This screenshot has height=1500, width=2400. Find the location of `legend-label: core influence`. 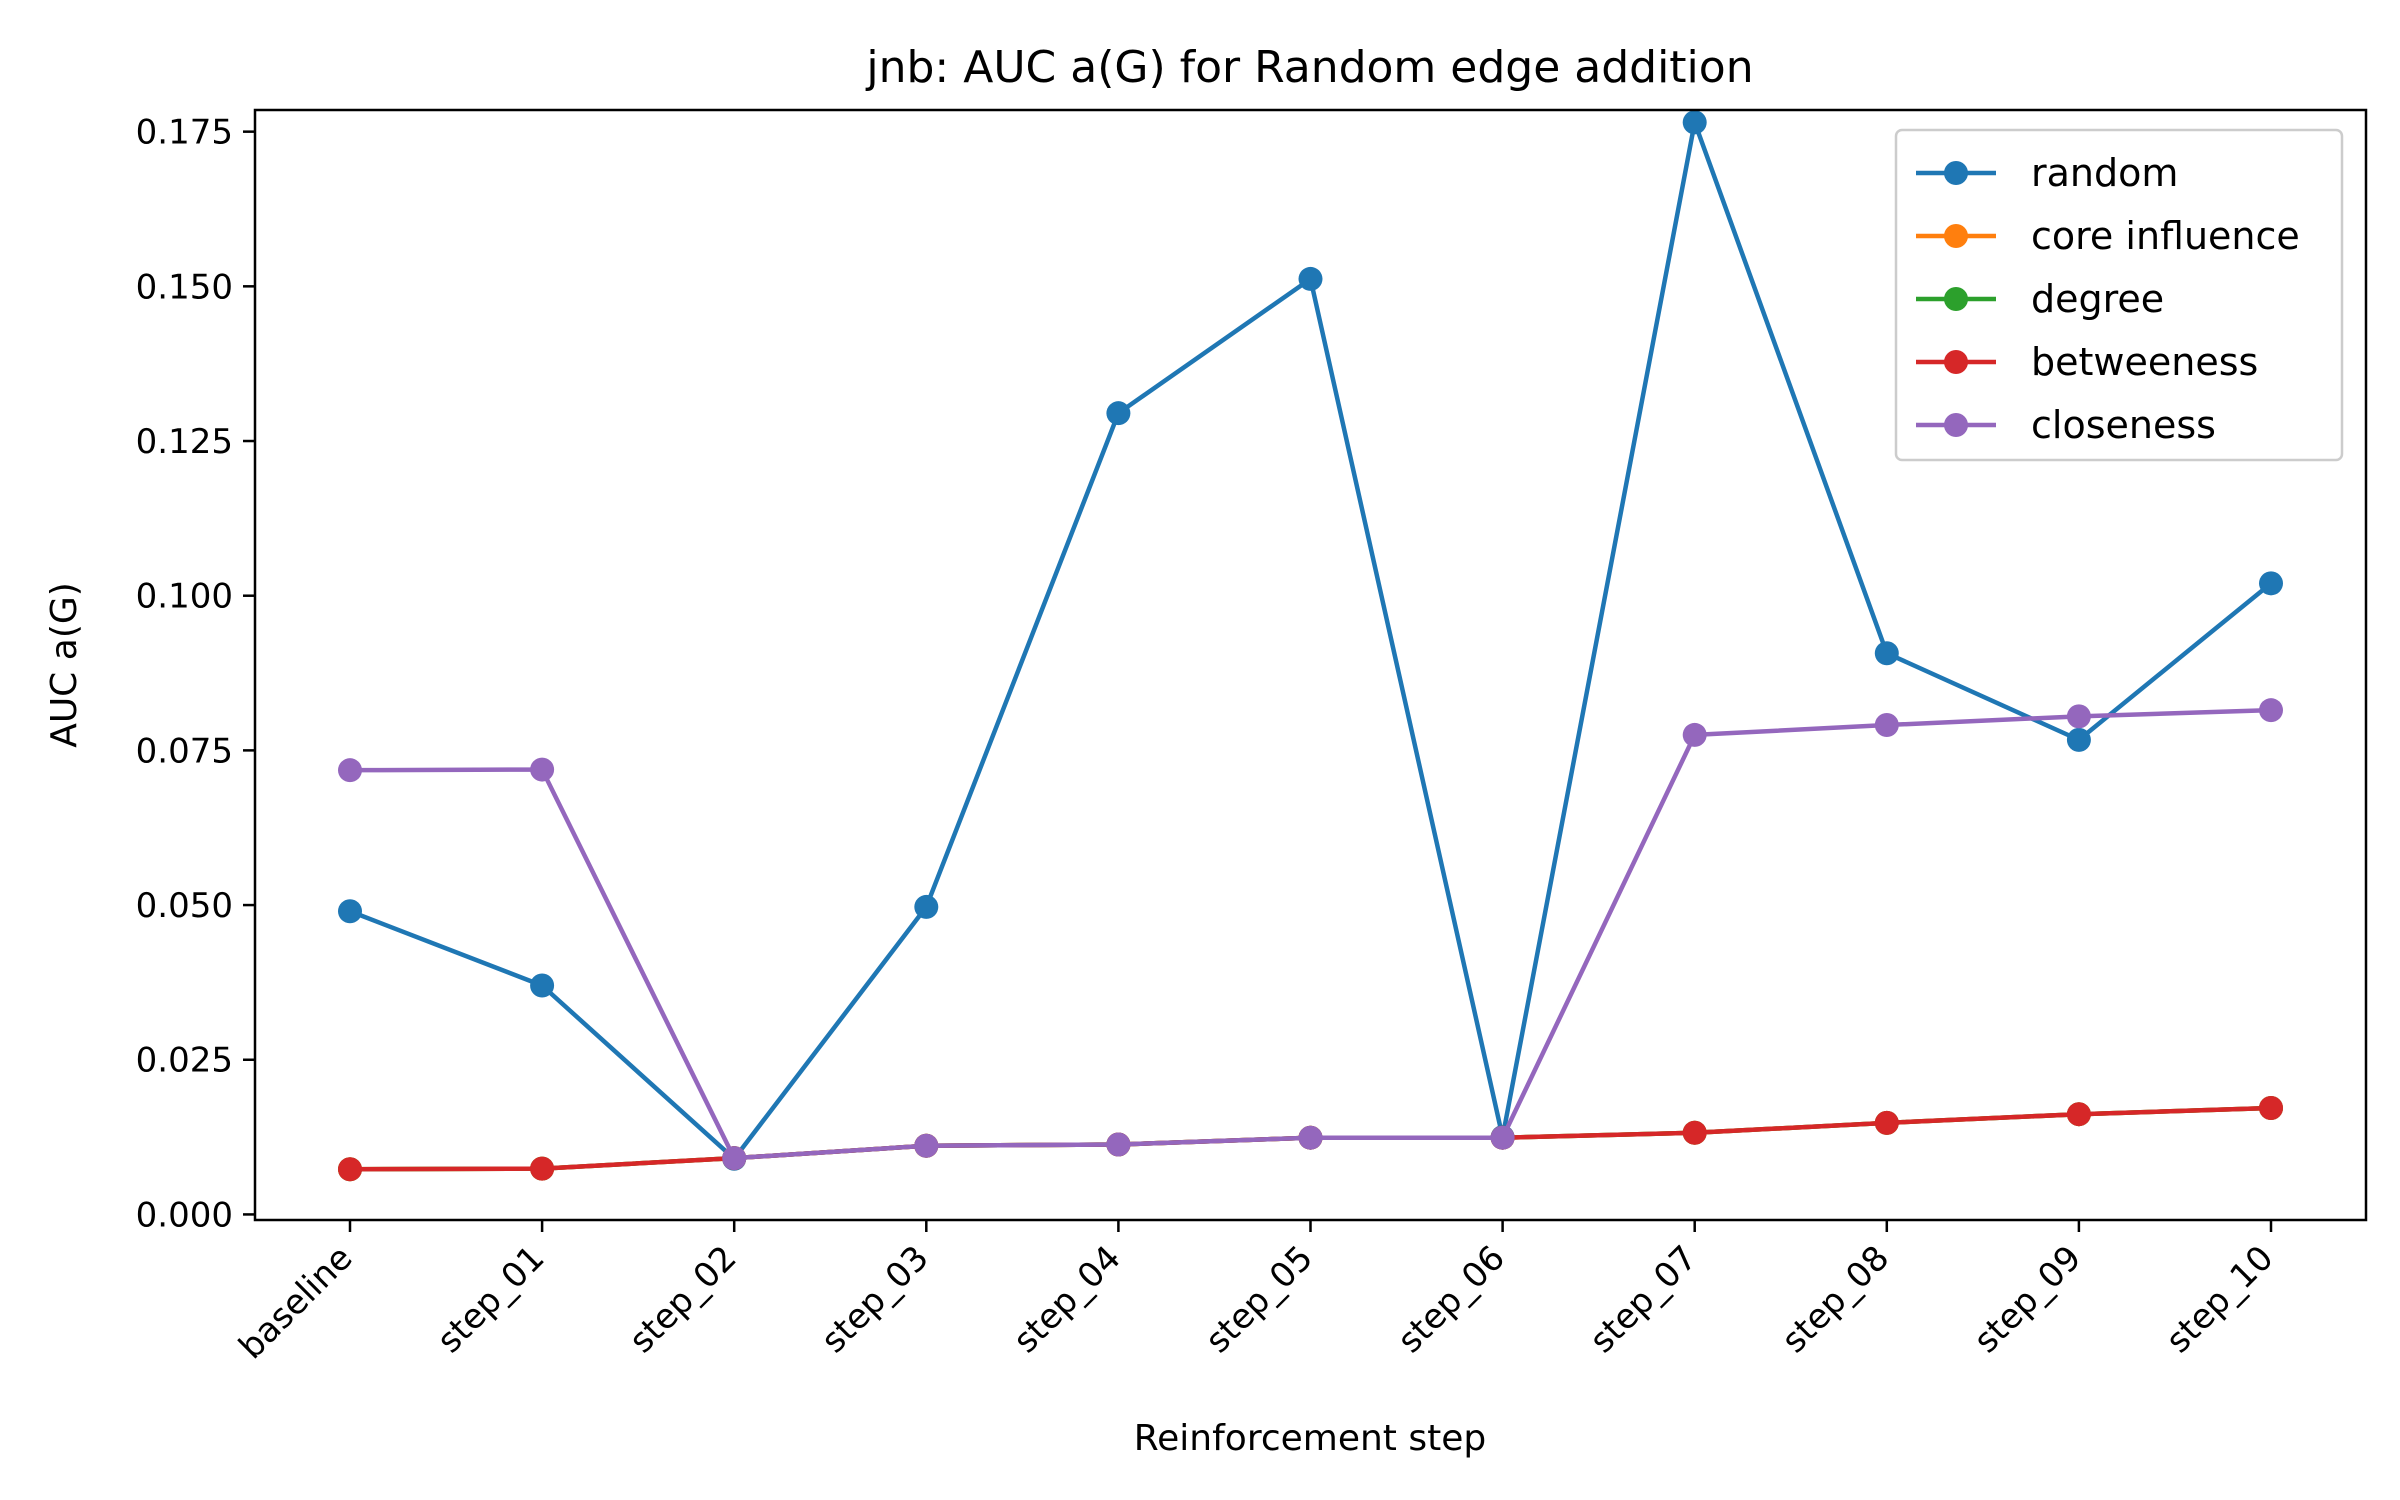

legend-label: core influence is located at coordinates (2165, 236).